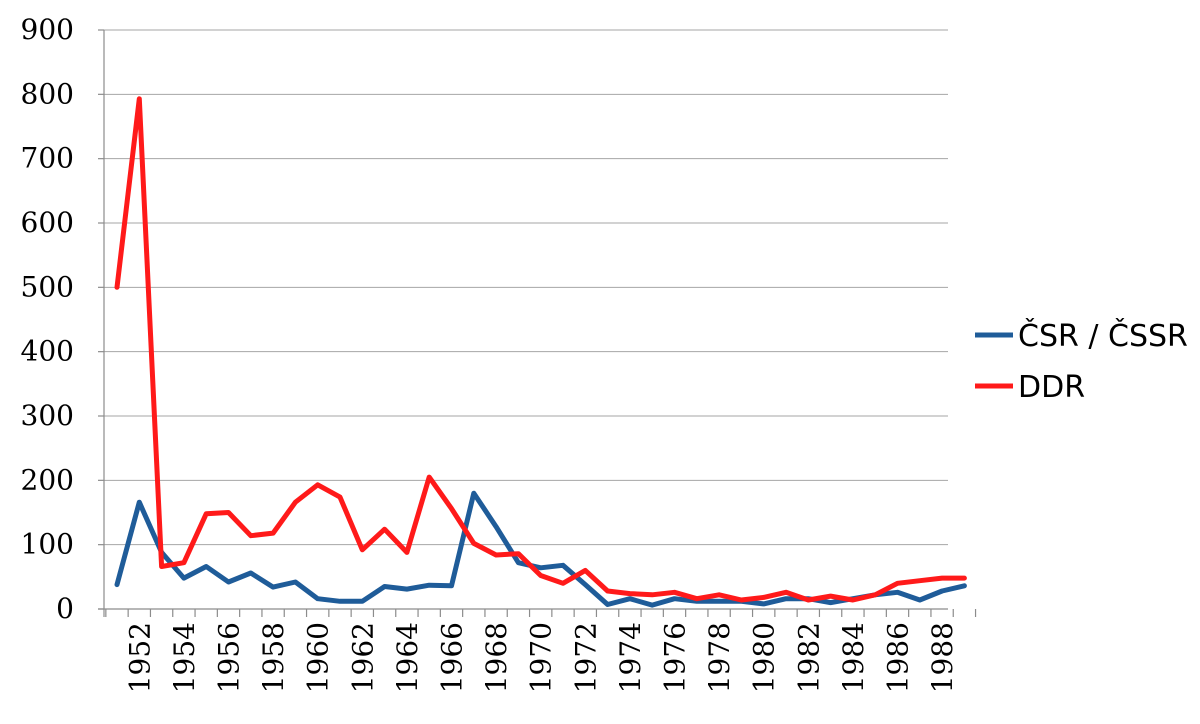  What do you see at coordinates (47, 544) in the screenshot?
I see `y-tick-label: 100` at bounding box center [47, 544].